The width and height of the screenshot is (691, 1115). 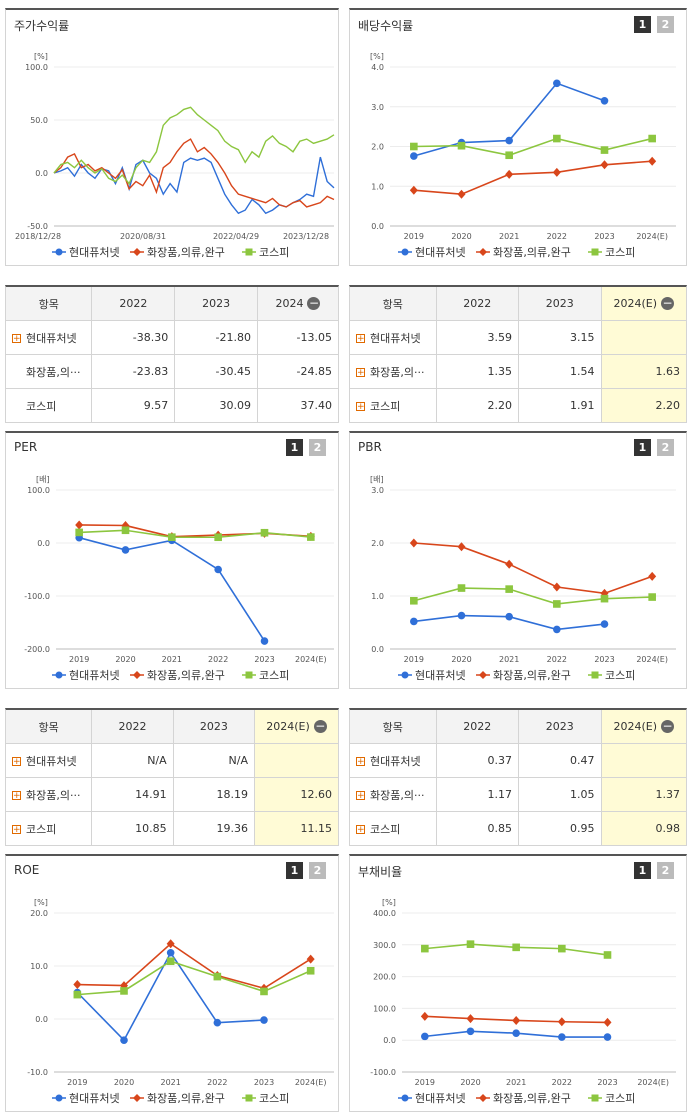 What do you see at coordinates (49, 405) in the screenshot?
I see `row-label: 코스피` at bounding box center [49, 405].